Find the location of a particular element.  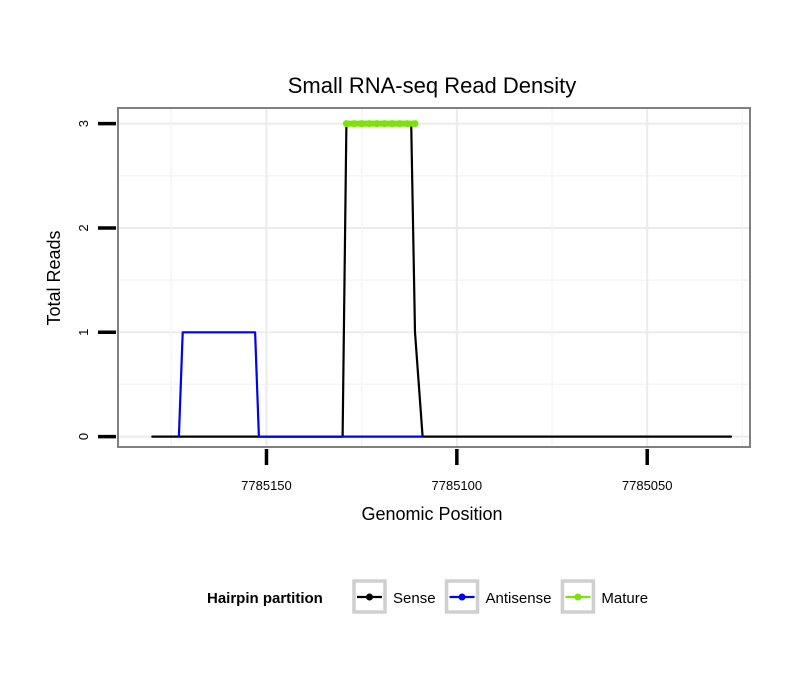

series-line-antisense is located at coordinates (300, 384).